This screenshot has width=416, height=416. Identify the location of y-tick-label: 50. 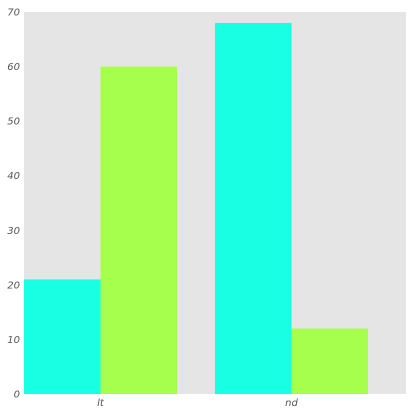
(13, 122).